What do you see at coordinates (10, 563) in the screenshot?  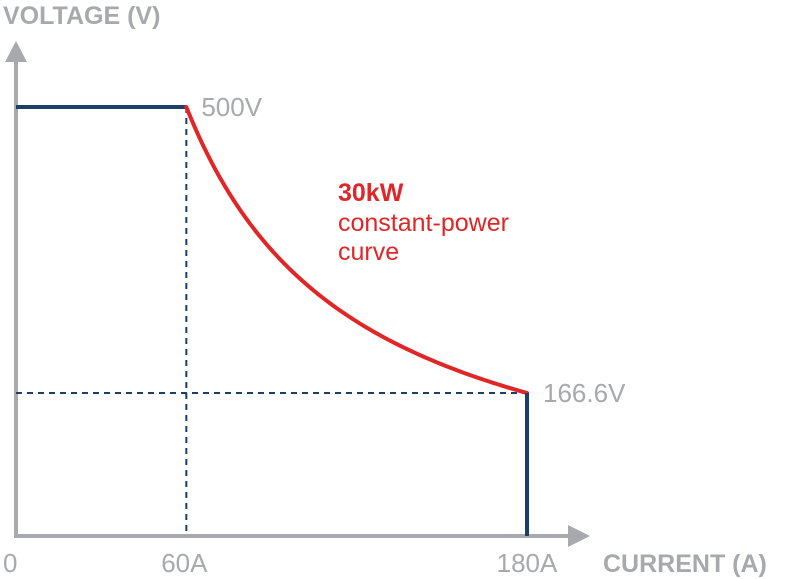 I see `x-tick-label: 0` at bounding box center [10, 563].